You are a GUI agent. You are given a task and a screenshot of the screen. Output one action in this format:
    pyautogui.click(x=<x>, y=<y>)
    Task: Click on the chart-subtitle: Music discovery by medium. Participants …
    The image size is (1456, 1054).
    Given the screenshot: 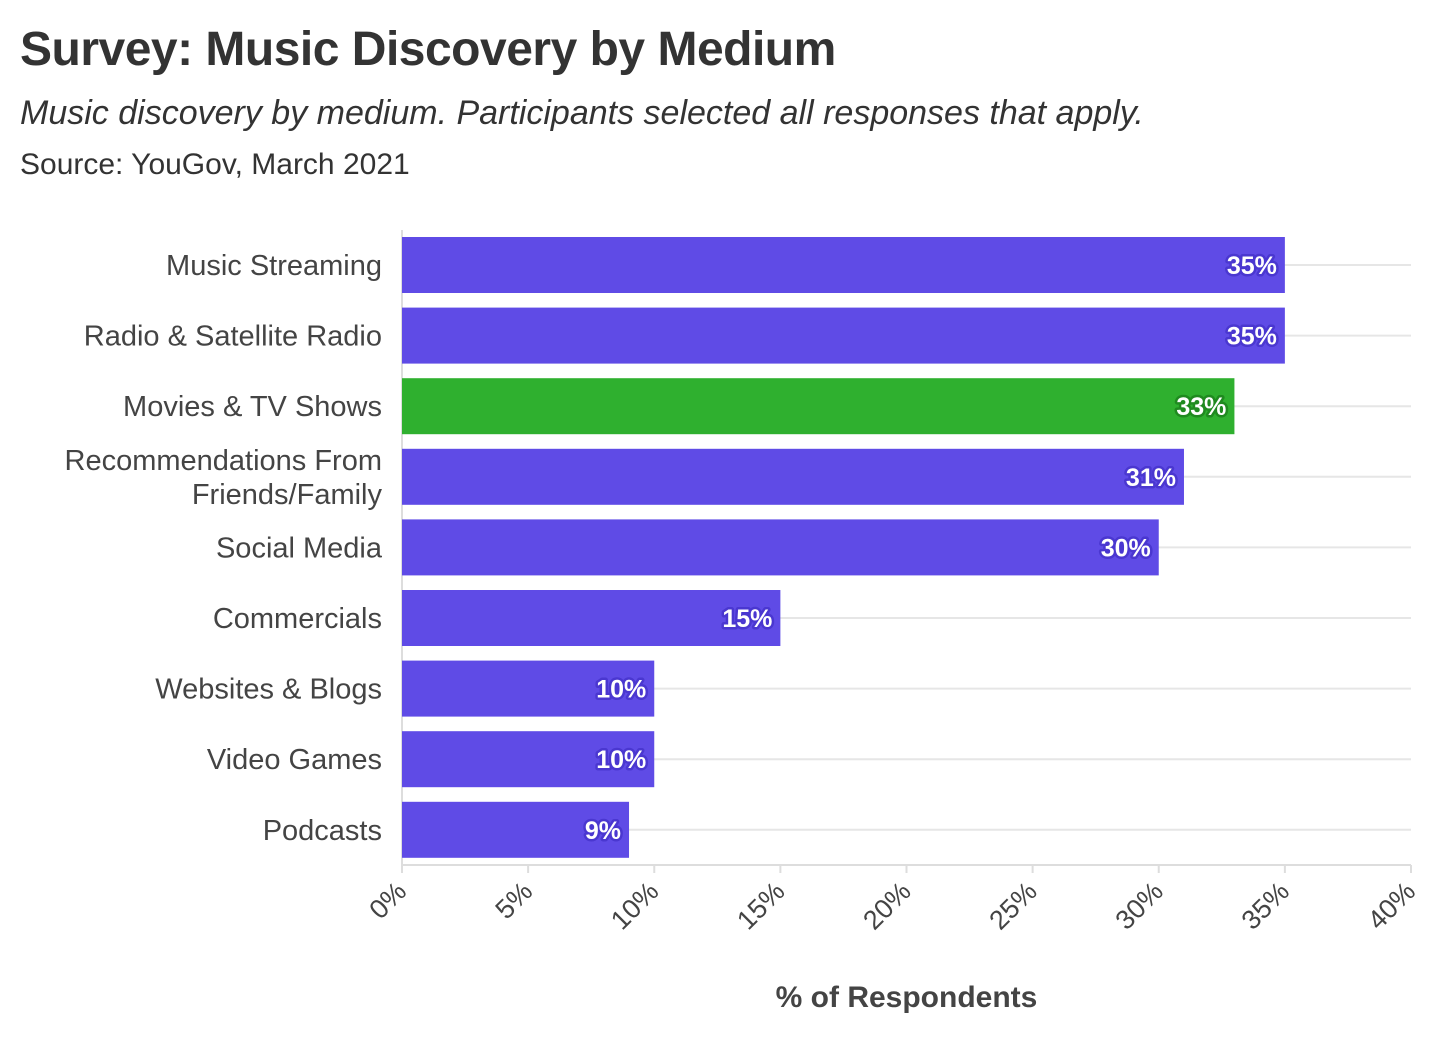 What is the action you would take?
    pyautogui.click(x=582, y=113)
    